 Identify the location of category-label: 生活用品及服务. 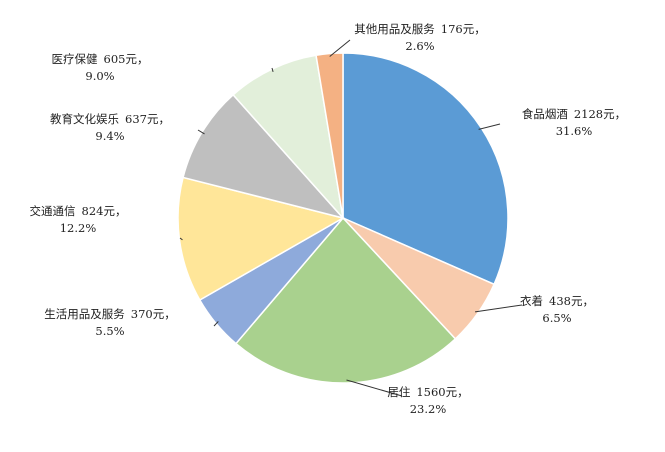
(84, 314).